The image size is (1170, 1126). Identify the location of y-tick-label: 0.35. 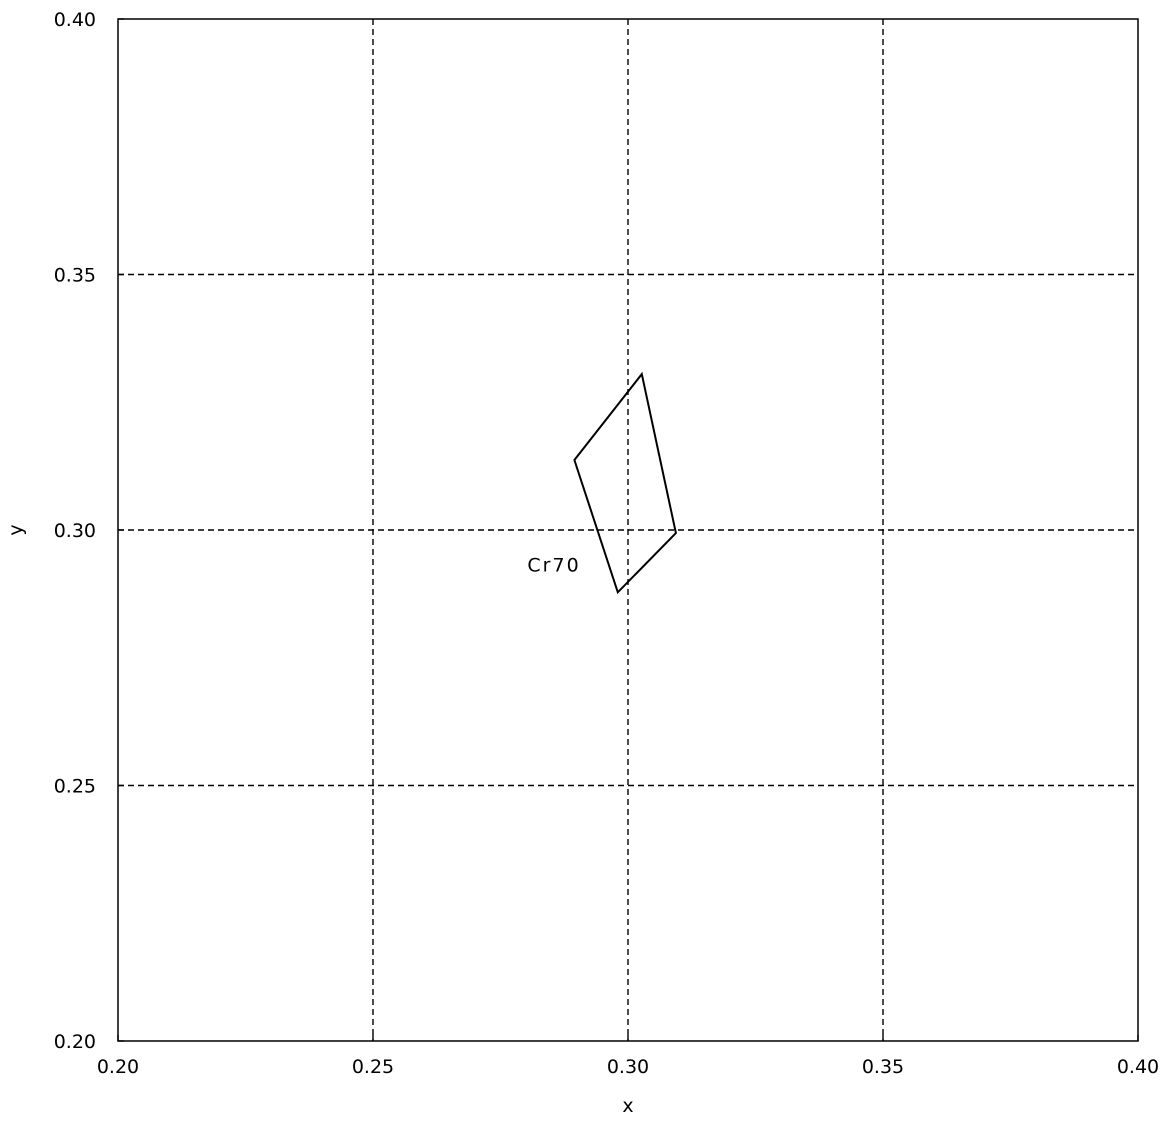
(75, 276).